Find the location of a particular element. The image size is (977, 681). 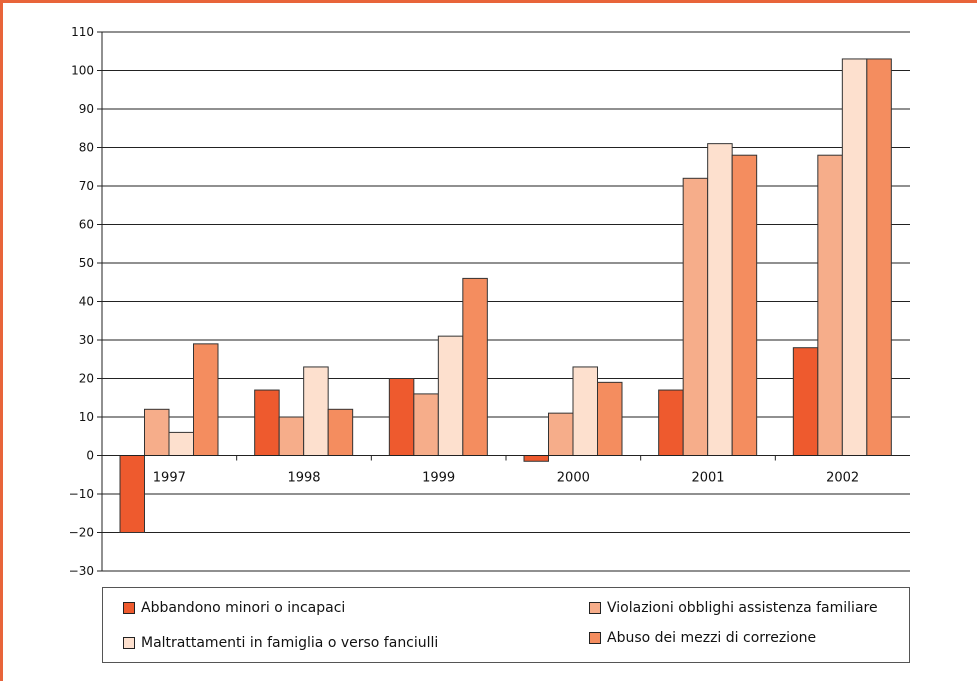

y-tick-label: 20 is located at coordinates (86, 379).